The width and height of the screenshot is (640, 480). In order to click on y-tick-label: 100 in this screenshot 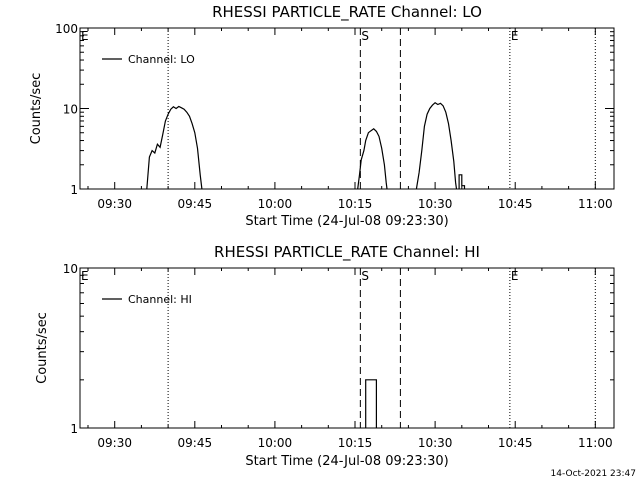, I will do `click(66, 29)`.